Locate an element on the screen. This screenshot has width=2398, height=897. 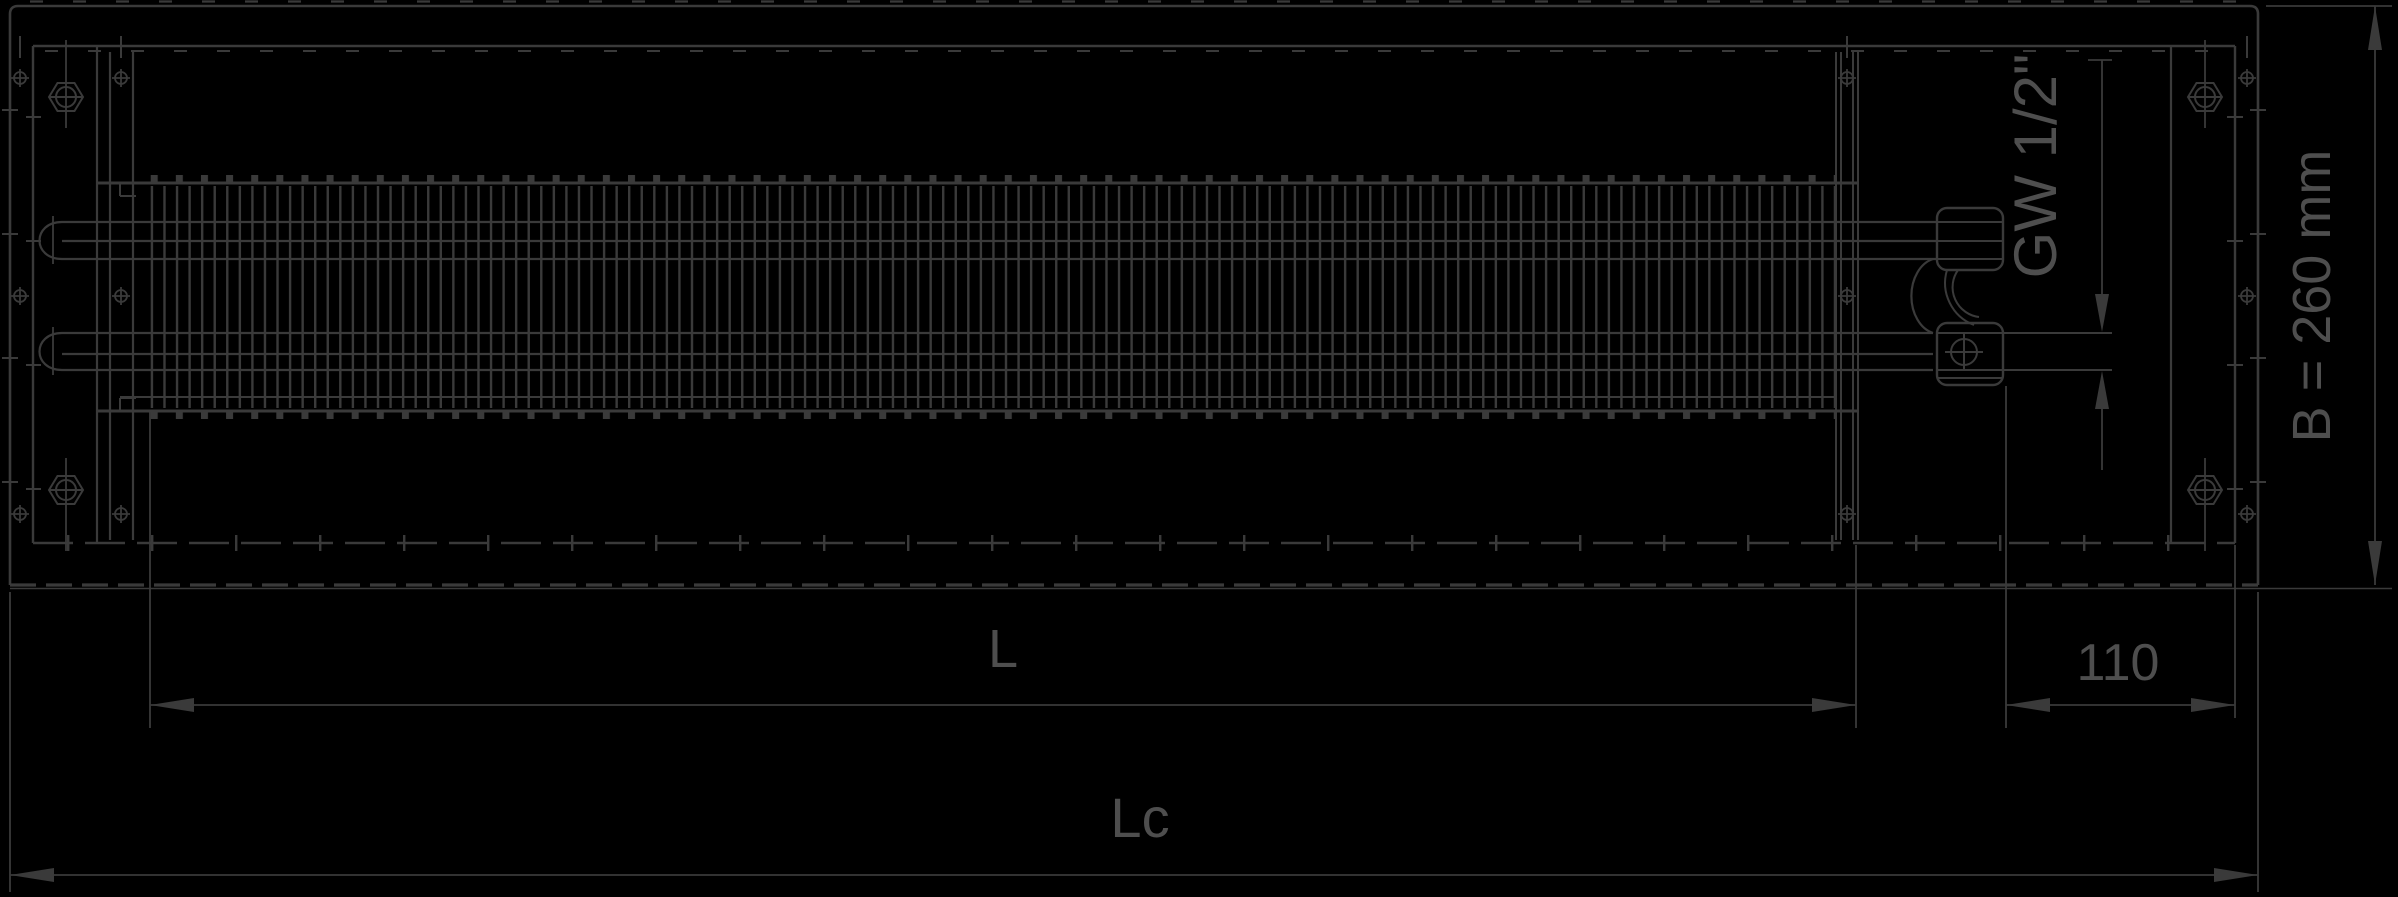
dim-width-B: B = 260 mm is located at coordinates (2329, 295).